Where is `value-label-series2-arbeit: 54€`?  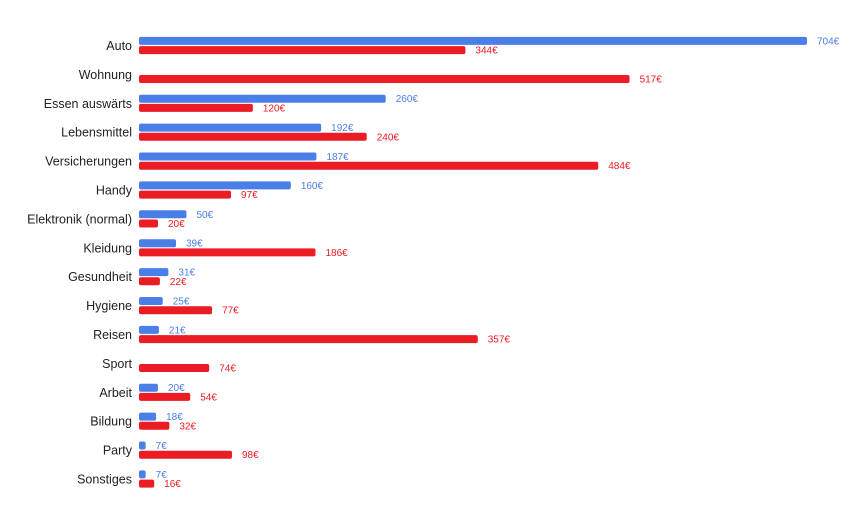 value-label-series2-arbeit: 54€ is located at coordinates (208, 397).